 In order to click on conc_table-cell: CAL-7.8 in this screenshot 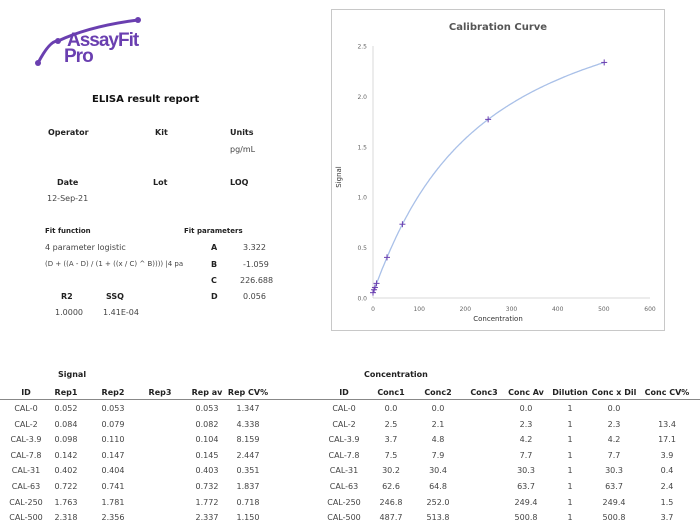, I will do `click(344, 455)`.